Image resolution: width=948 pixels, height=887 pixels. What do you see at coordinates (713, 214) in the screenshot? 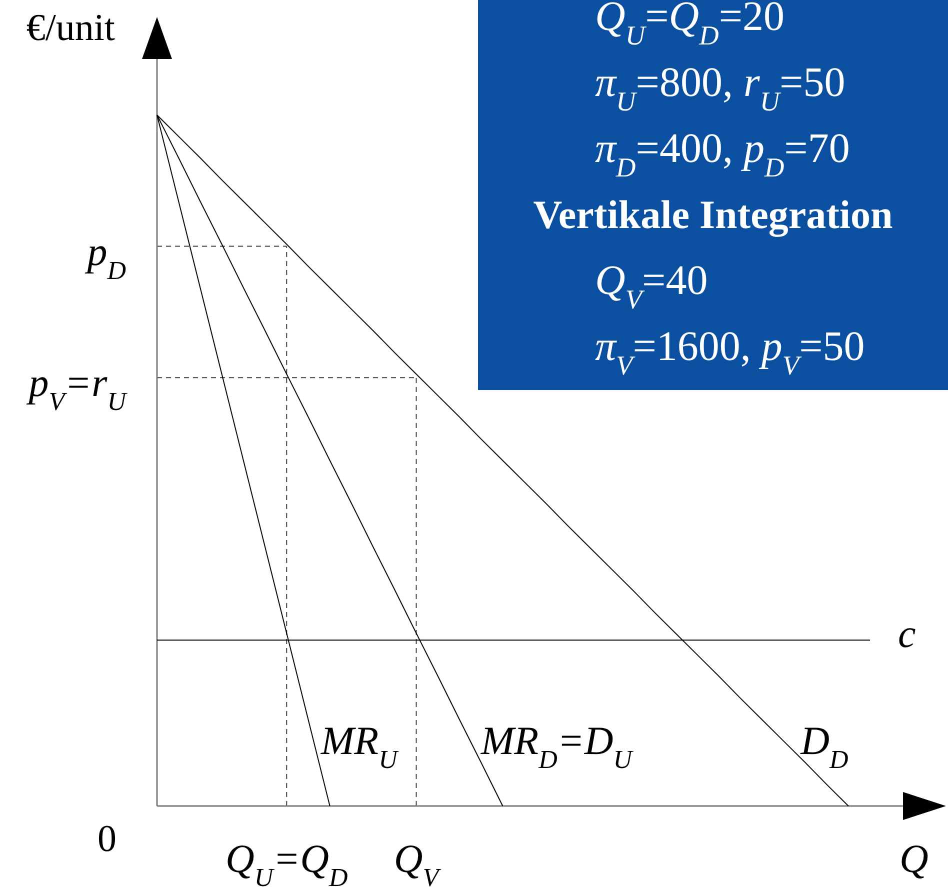
I see `annotation: Vertikale Integration` at bounding box center [713, 214].